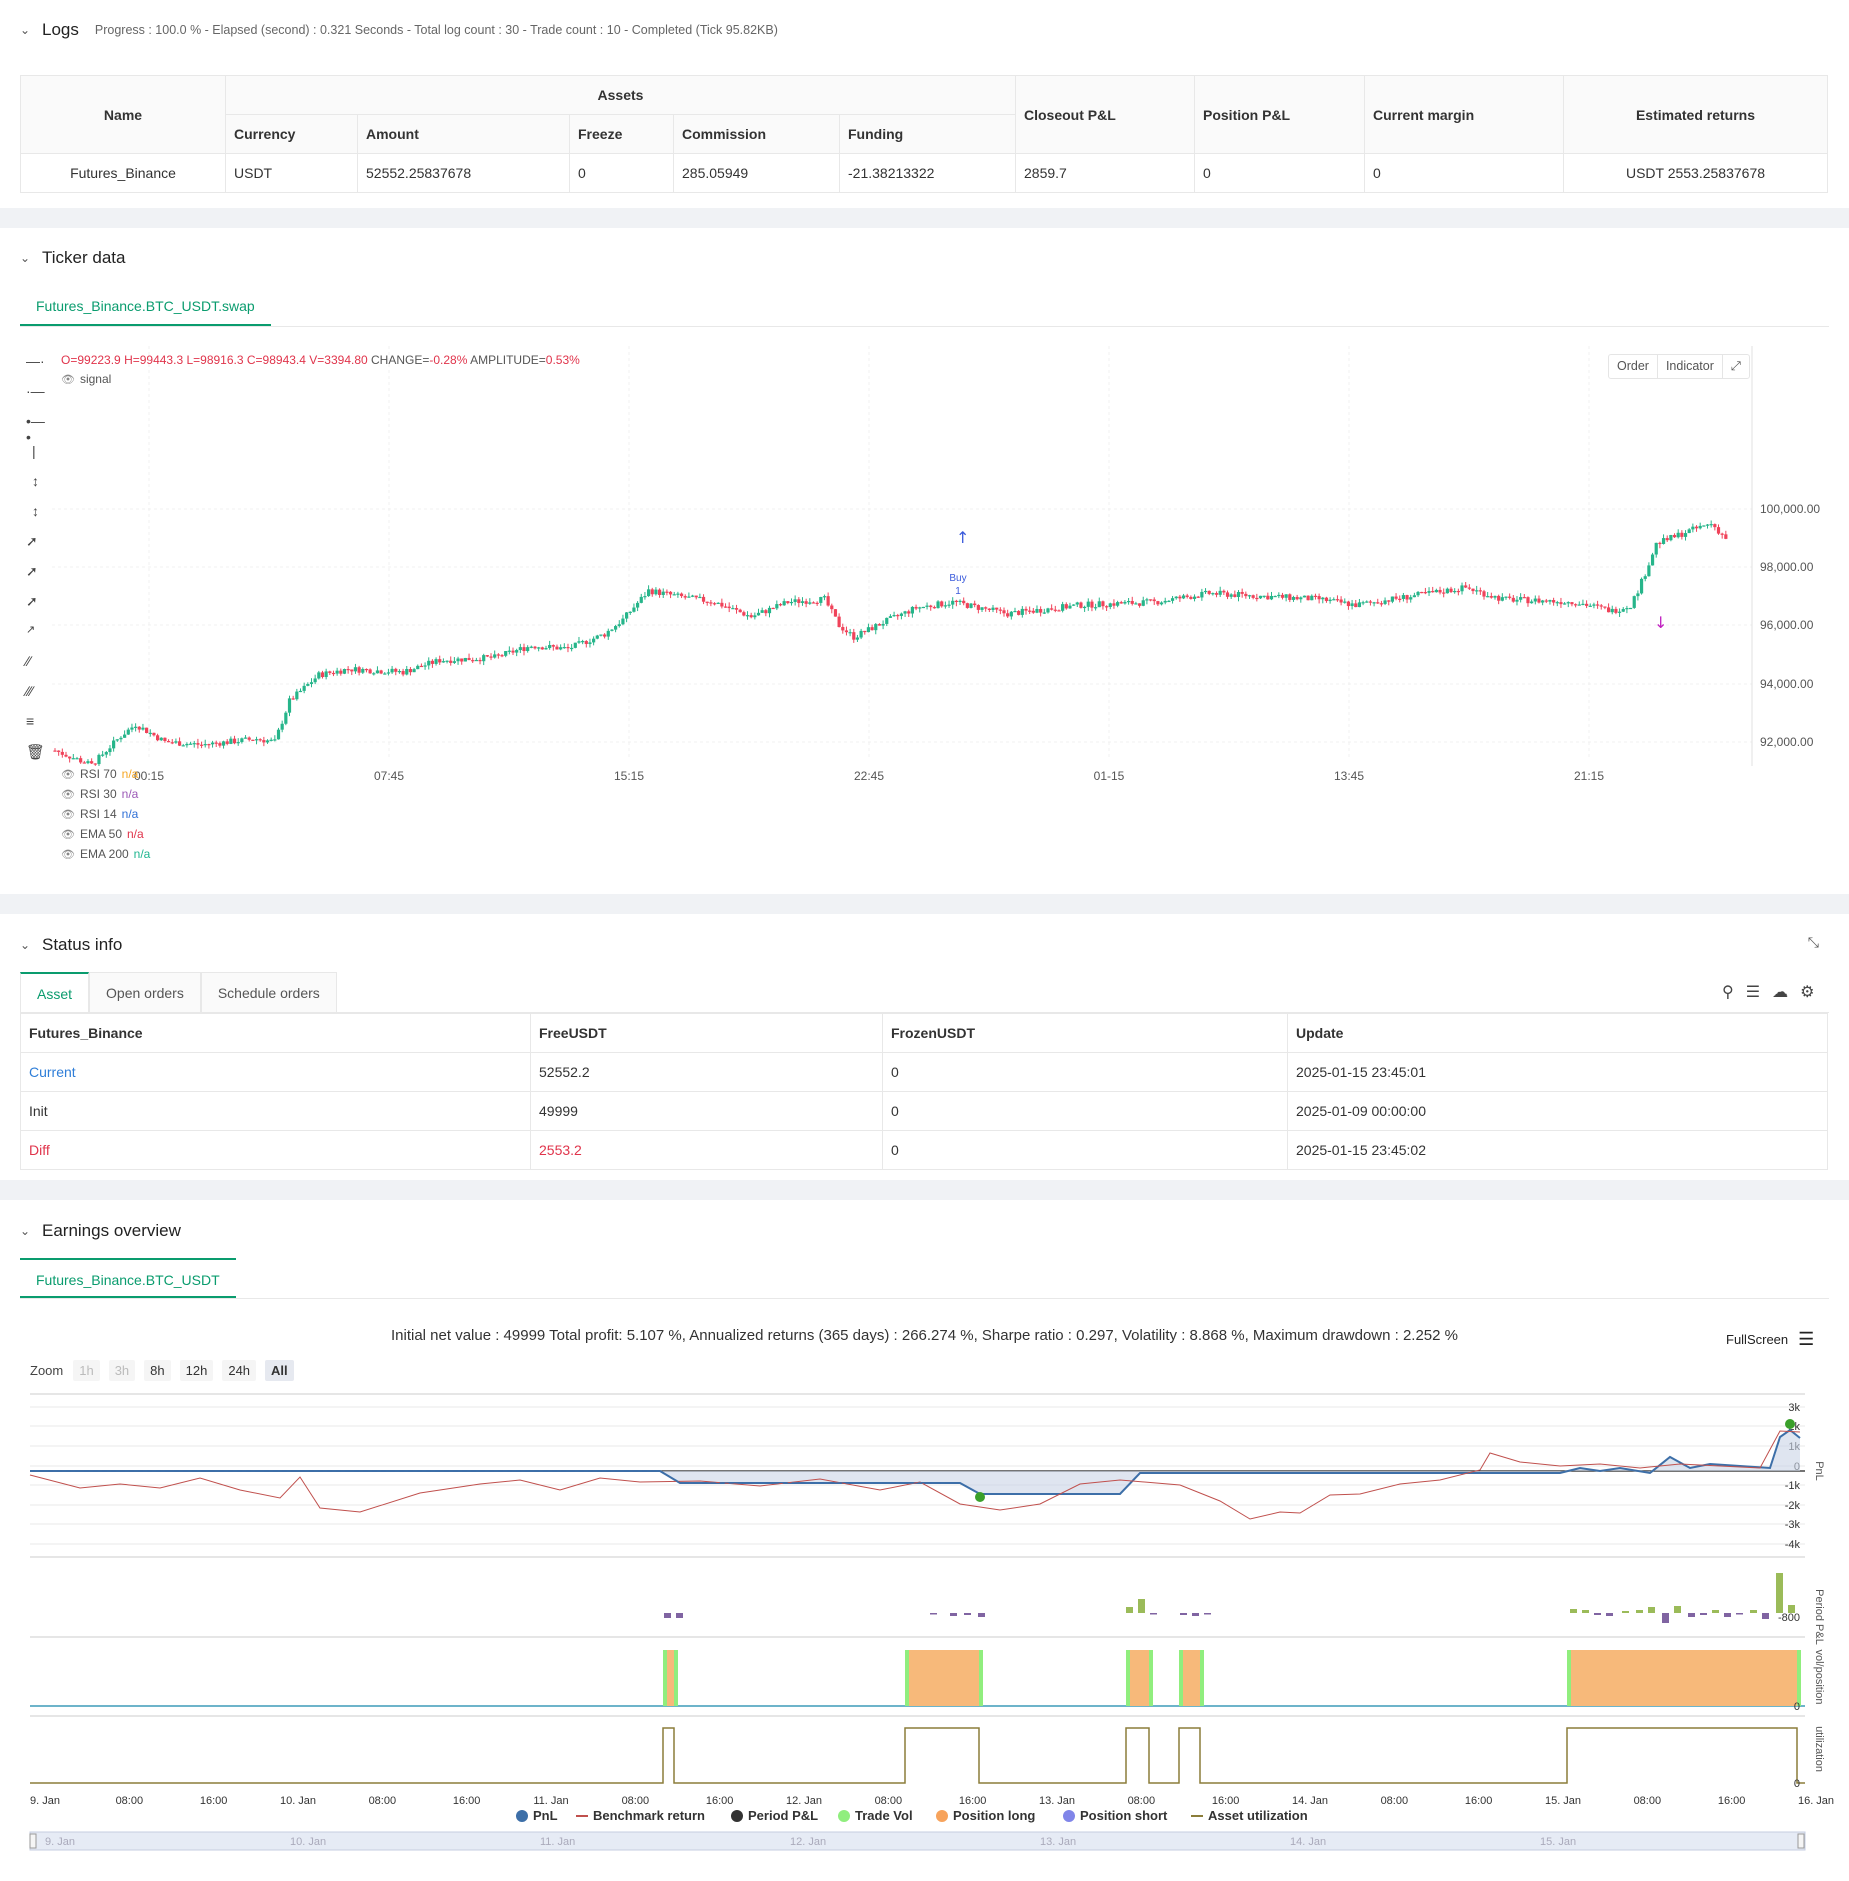 This screenshot has height=1881, width=1849. What do you see at coordinates (32, 601) in the screenshot?
I see `segment-tool-icon: ➚` at bounding box center [32, 601].